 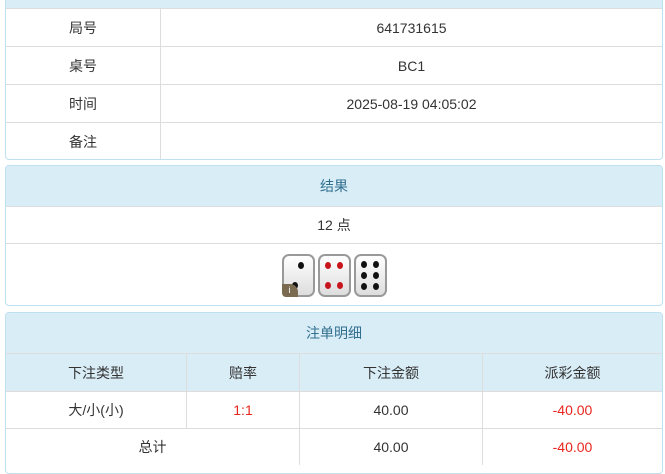 I want to click on odds: 1:1, so click(x=243, y=410).